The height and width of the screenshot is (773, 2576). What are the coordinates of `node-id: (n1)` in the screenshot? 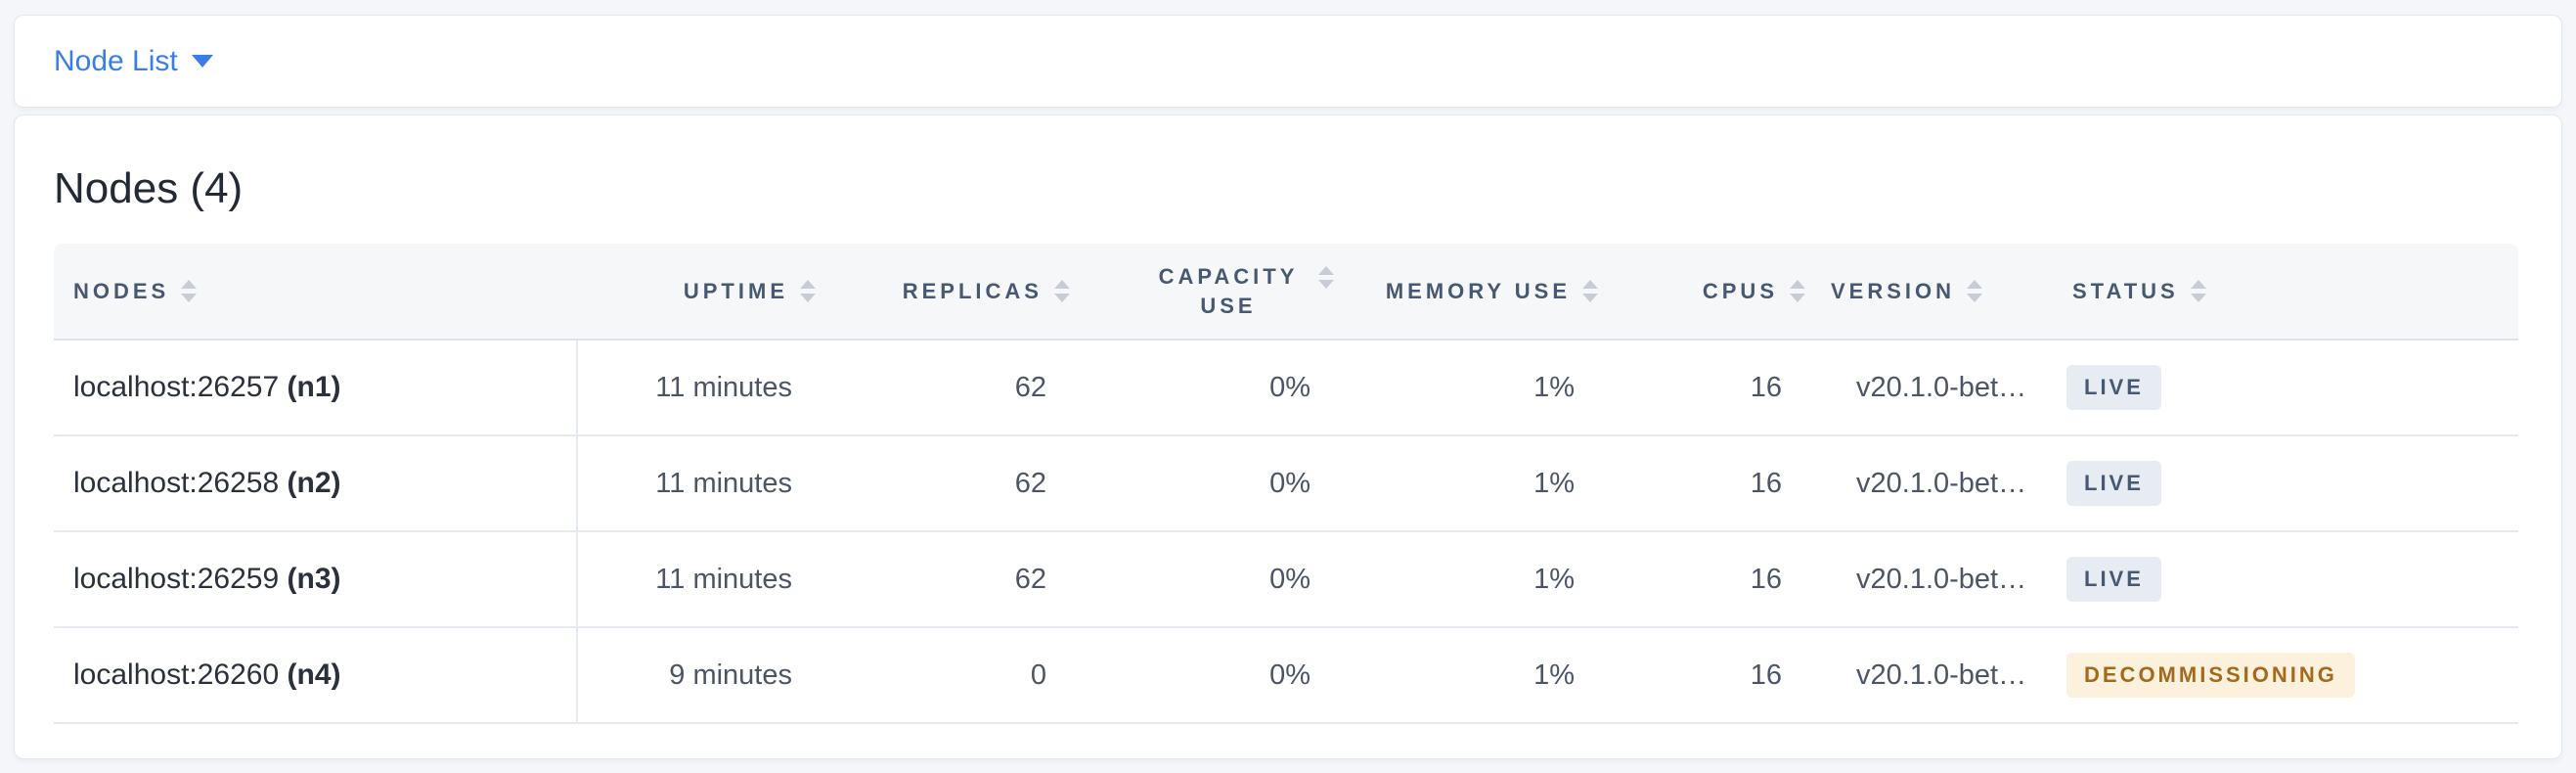 It's located at (314, 387).